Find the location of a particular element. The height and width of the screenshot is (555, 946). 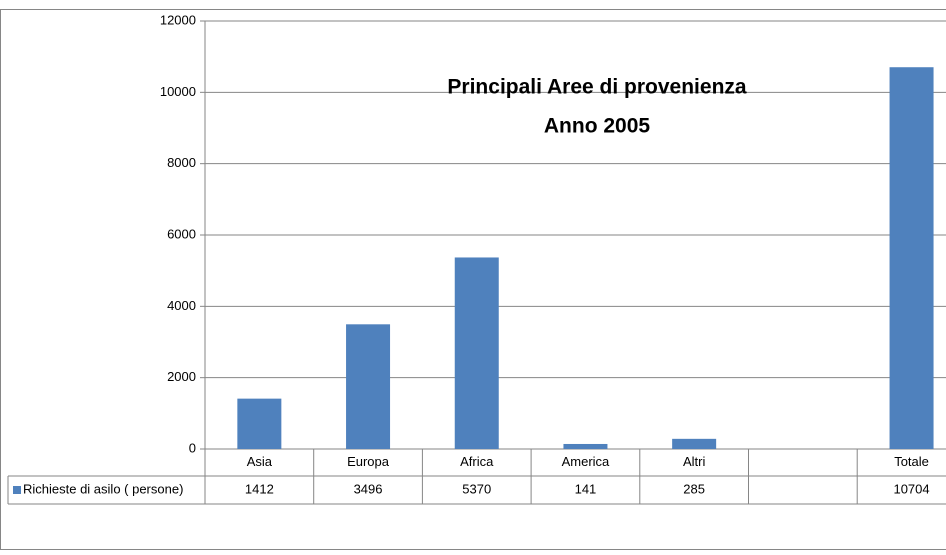

chart-subtitle: Anno 2005 is located at coordinates (597, 126).